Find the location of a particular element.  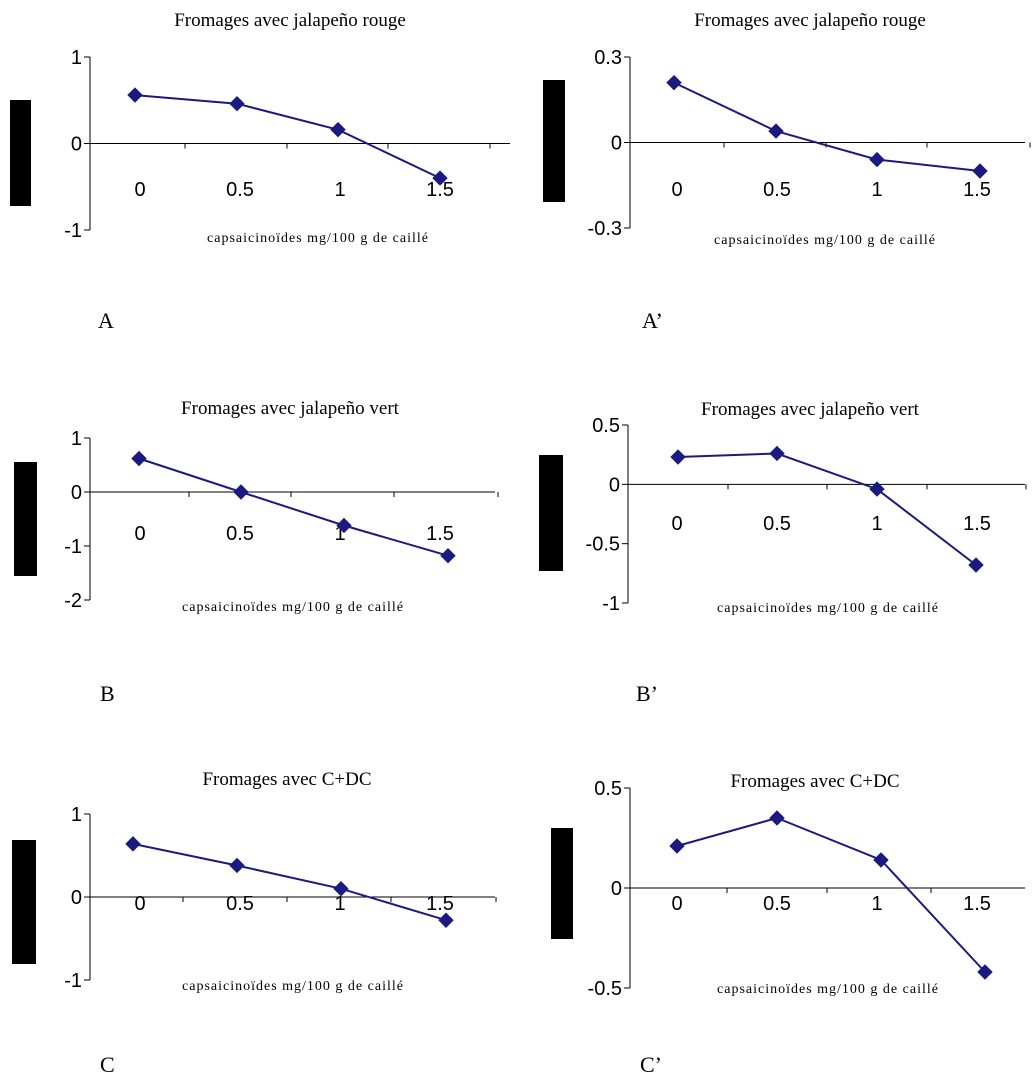

panel-letter: A’ is located at coordinates (652, 320).